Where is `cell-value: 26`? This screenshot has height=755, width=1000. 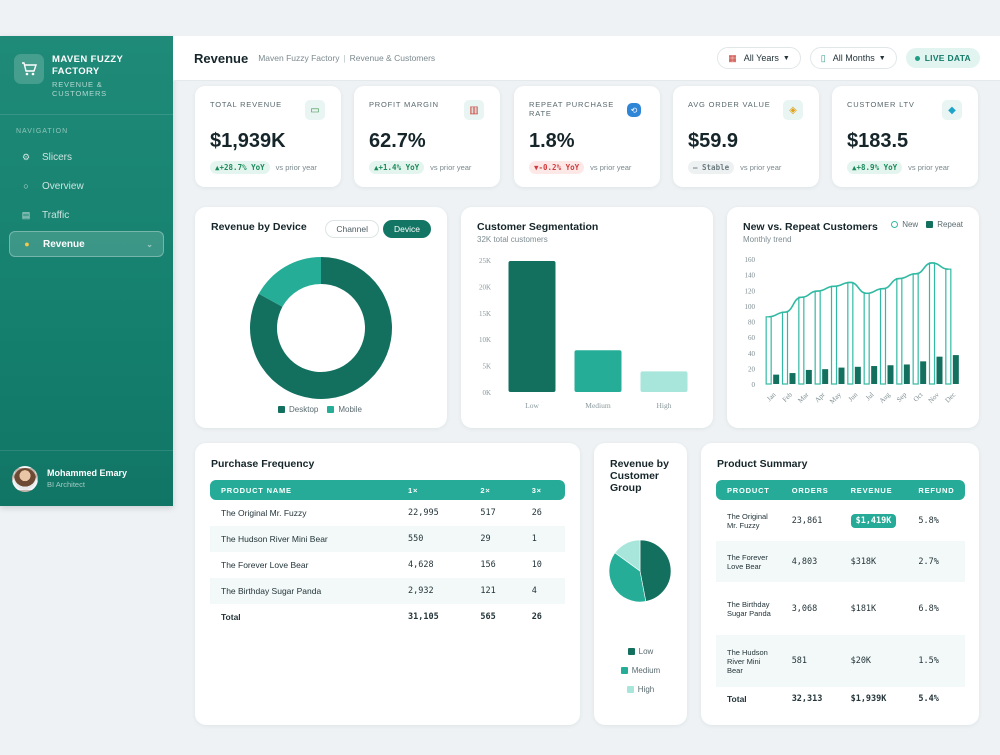 cell-value: 26 is located at coordinates (536, 513).